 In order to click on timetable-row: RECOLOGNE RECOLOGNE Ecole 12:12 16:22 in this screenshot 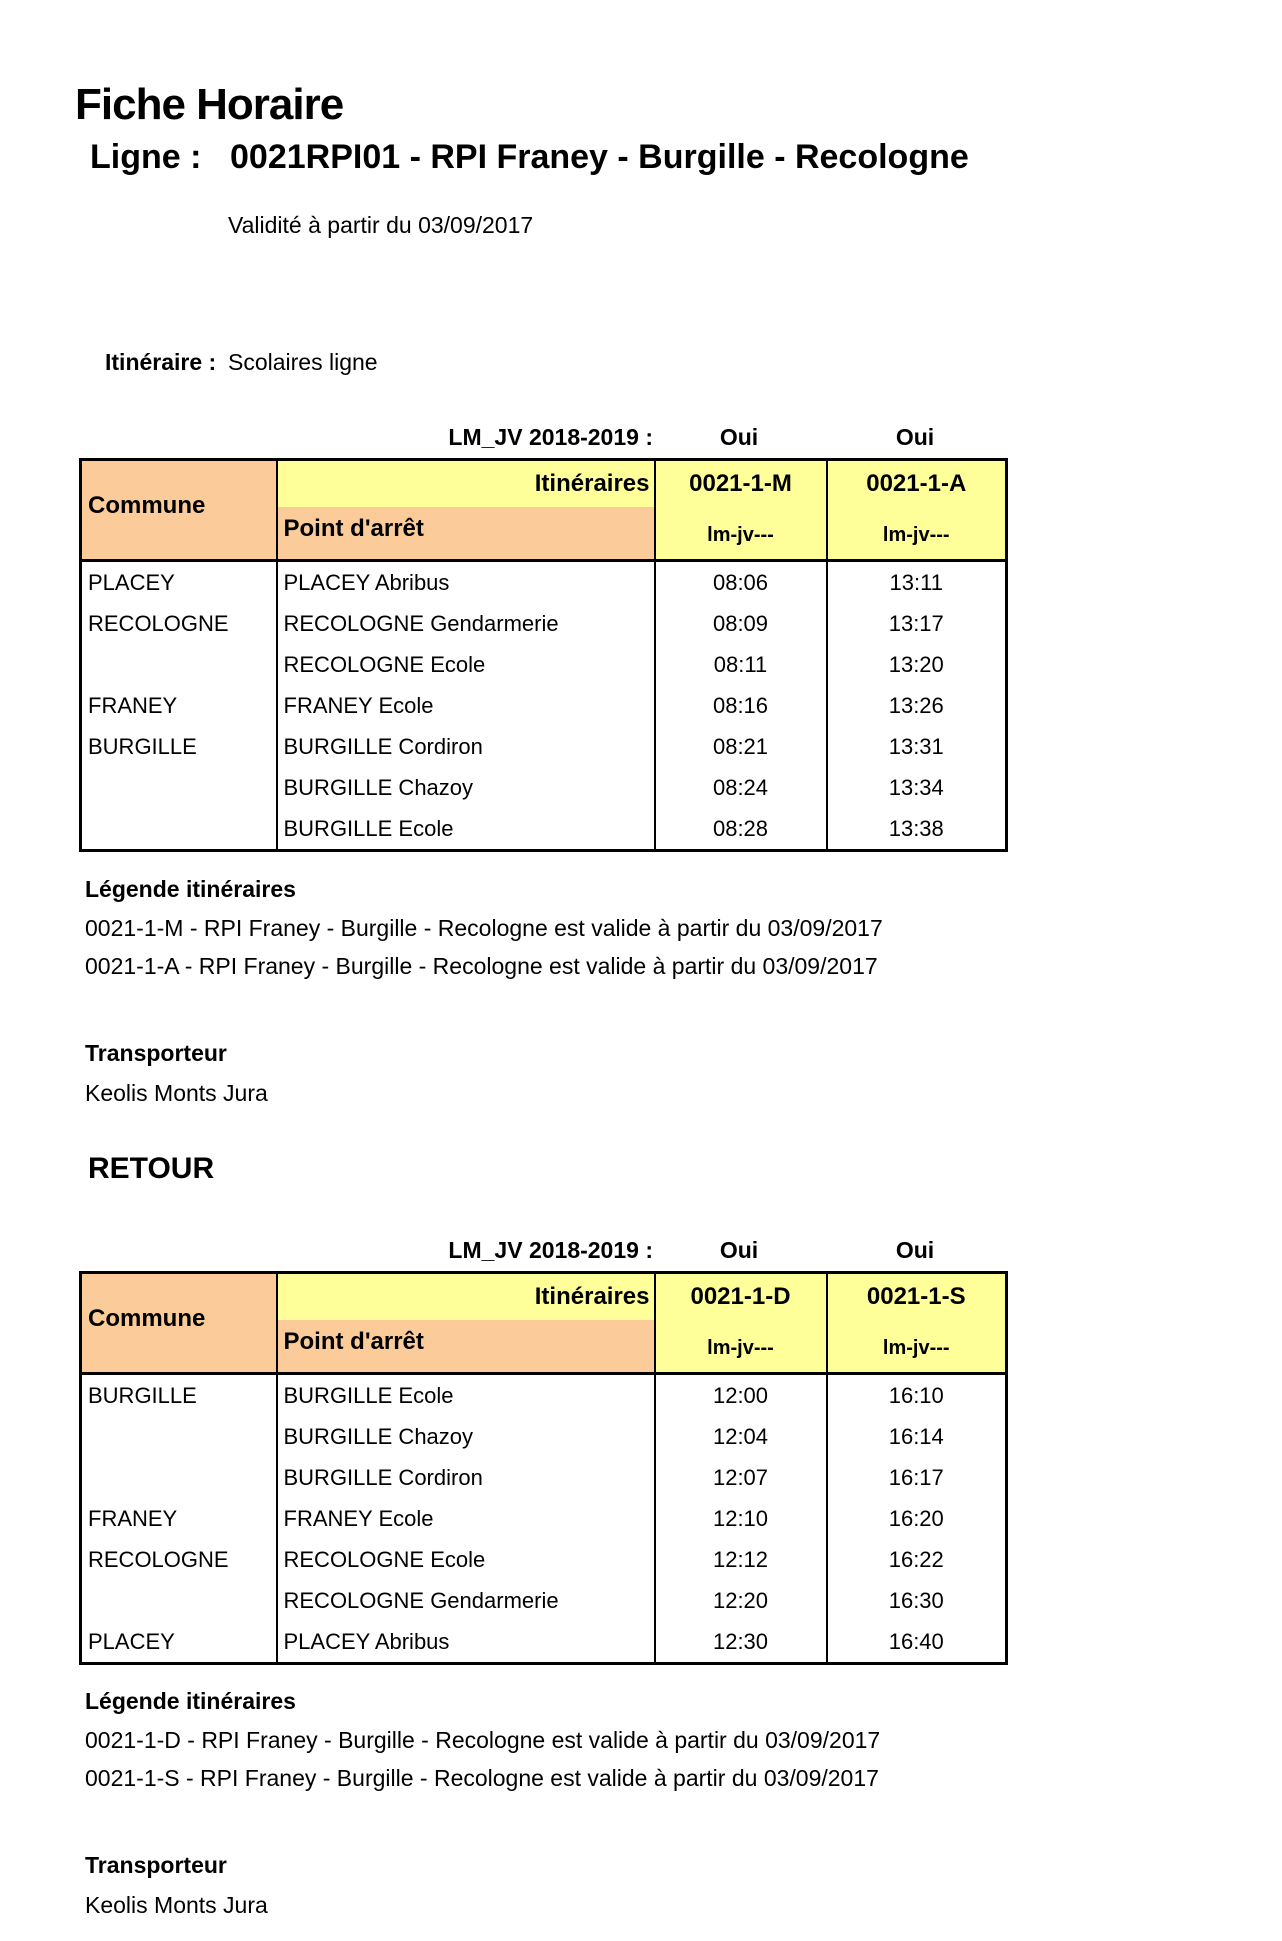, I will do `click(544, 1559)`.